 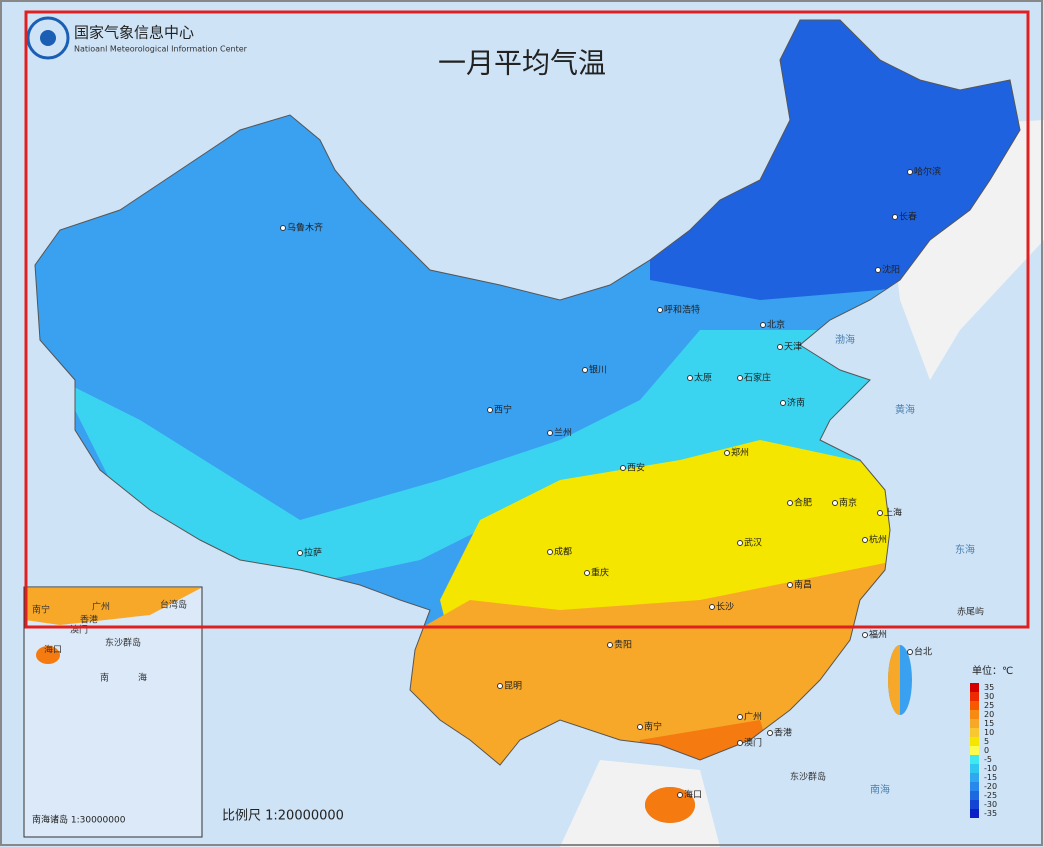 I want to click on city-label: 石家庄, so click(x=757, y=378).